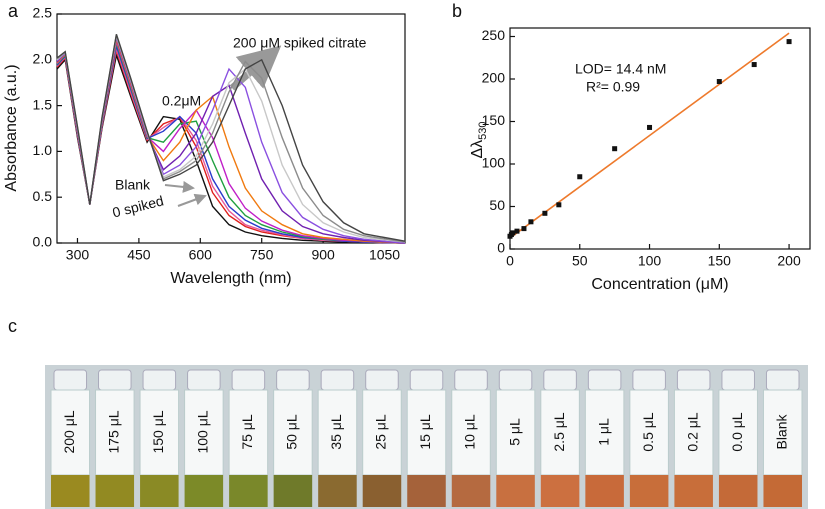  What do you see at coordinates (737, 431) in the screenshot?
I see `vial-label: 0.0 μL` at bounding box center [737, 431].